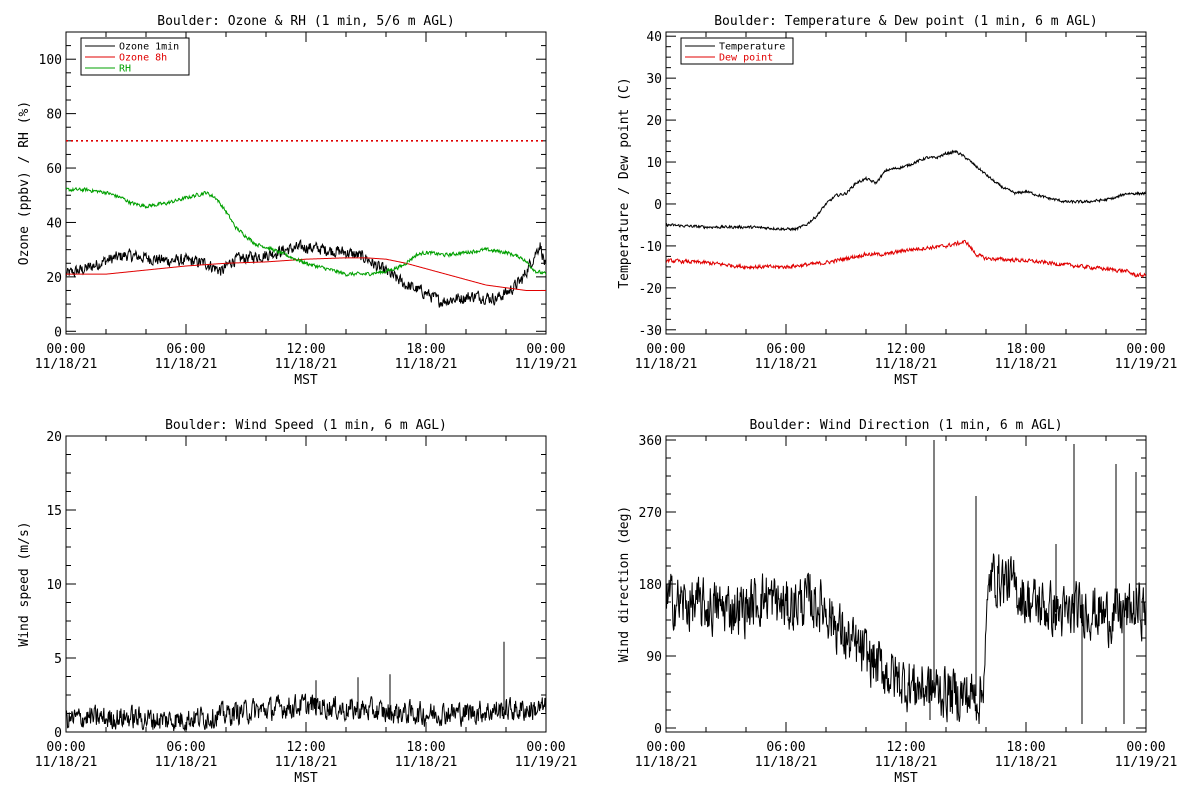  I want to click on series-ozone-8h, so click(306, 274).